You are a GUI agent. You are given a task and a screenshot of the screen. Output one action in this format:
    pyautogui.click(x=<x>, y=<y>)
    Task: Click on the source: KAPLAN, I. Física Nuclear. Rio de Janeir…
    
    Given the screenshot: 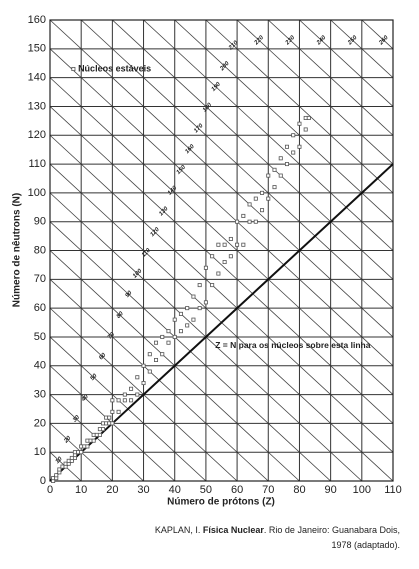 What is the action you would take?
    pyautogui.click(x=275, y=538)
    